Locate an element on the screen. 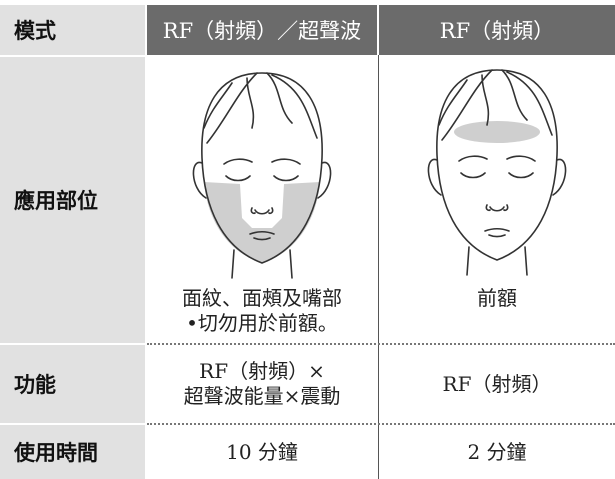  cell-text: RF（射頻）× 超聲波能量×震動 is located at coordinates (262, 384).